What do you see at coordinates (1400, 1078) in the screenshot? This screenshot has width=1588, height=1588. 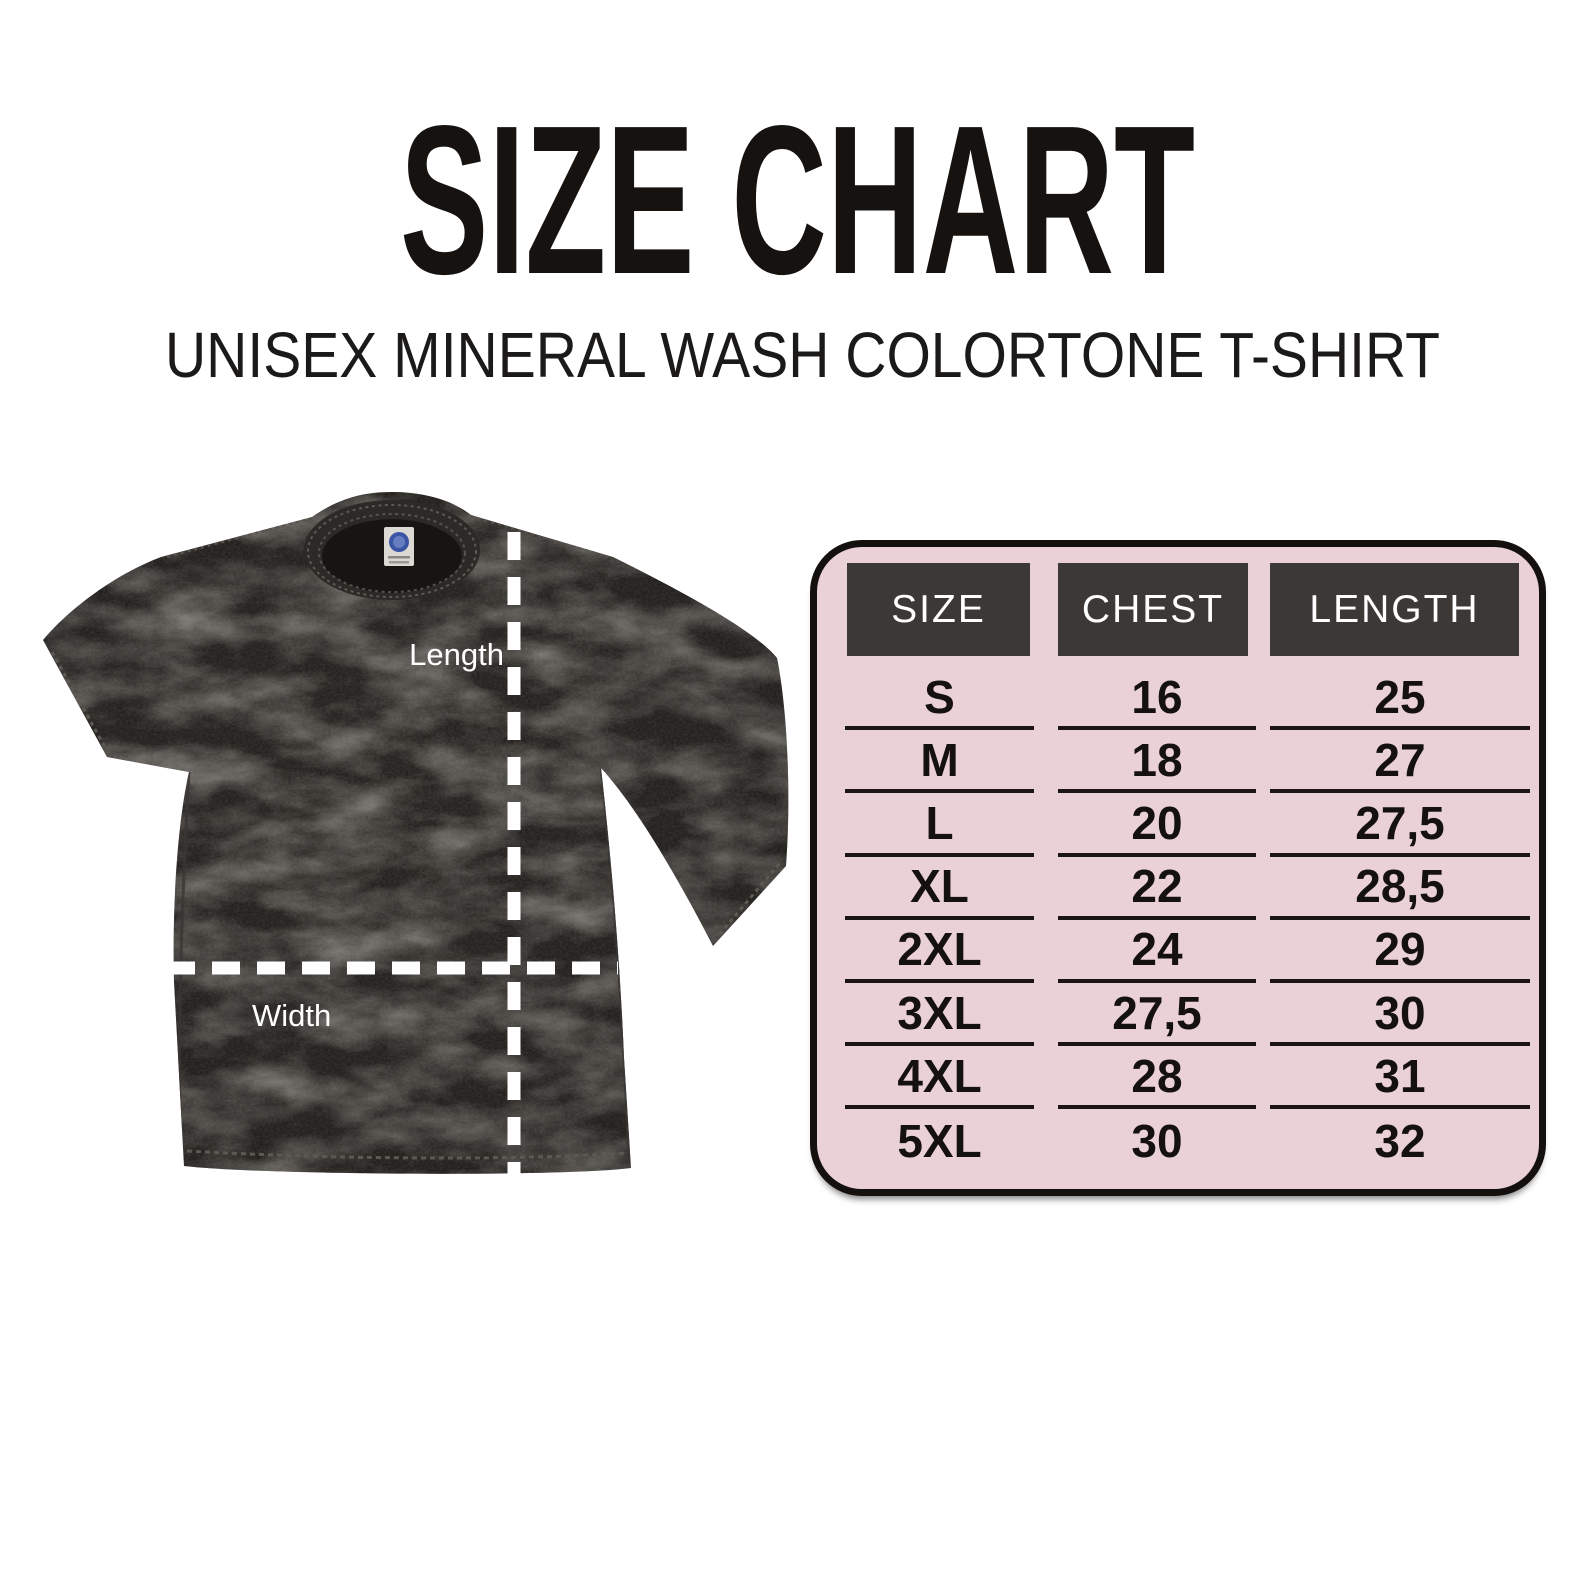 I see `length-cell: 31` at bounding box center [1400, 1078].